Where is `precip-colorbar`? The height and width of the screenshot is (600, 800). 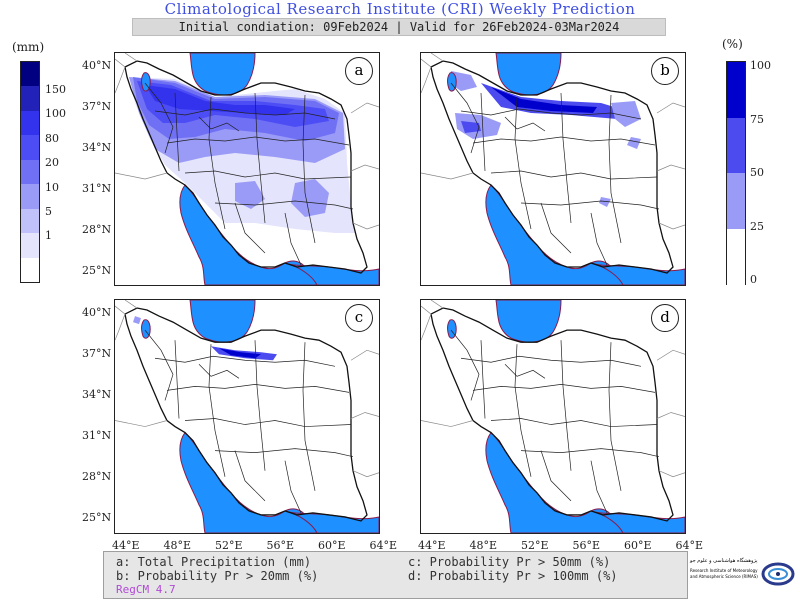
precip-colorbar is located at coordinates (30, 172).